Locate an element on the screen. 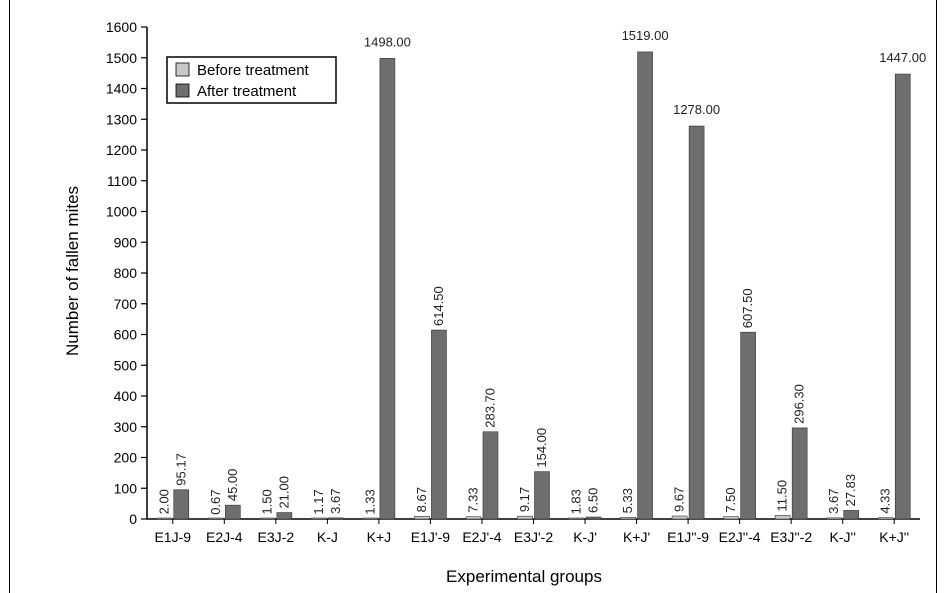 This screenshot has height=593, width=944. legend-box is located at coordinates (251, 80).